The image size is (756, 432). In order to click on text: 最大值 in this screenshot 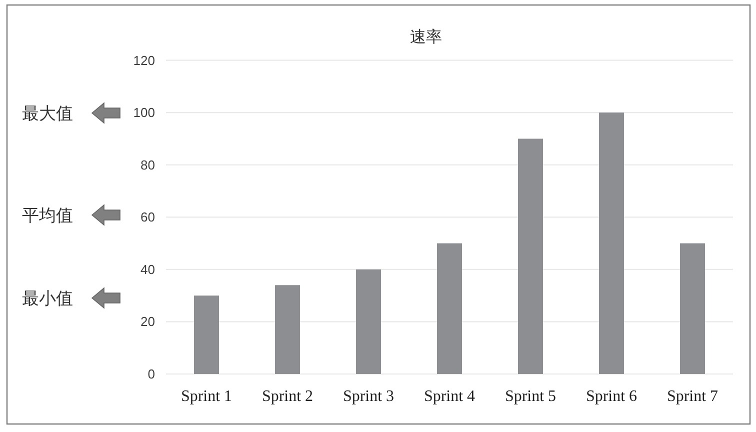, I will do `click(47, 113)`.